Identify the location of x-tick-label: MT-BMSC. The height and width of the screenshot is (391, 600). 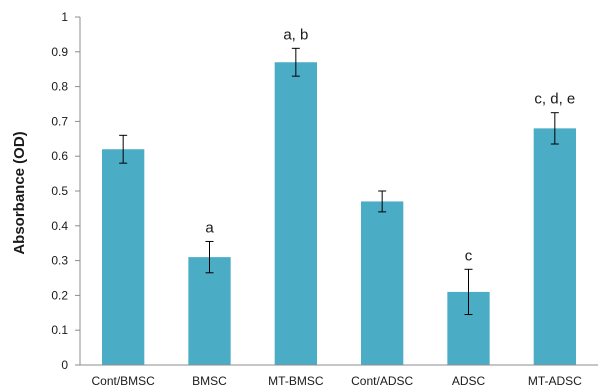
(296, 381).